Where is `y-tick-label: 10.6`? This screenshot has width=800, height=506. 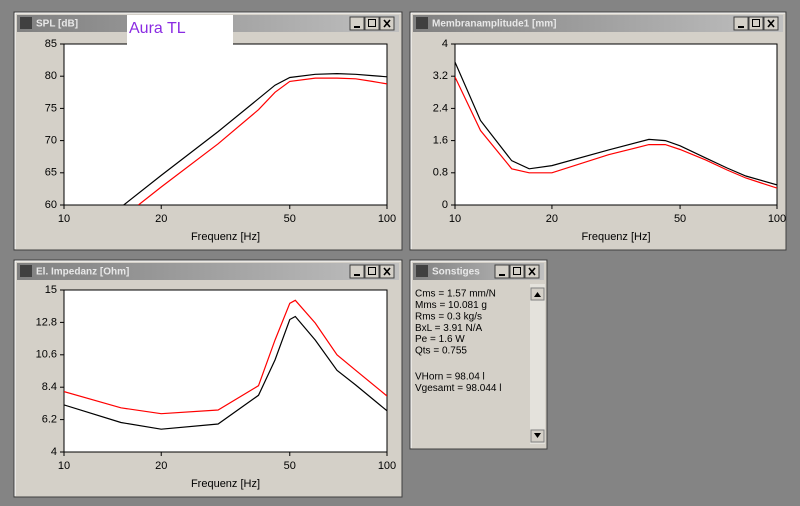 y-tick-label: 10.6 is located at coordinates (46, 355).